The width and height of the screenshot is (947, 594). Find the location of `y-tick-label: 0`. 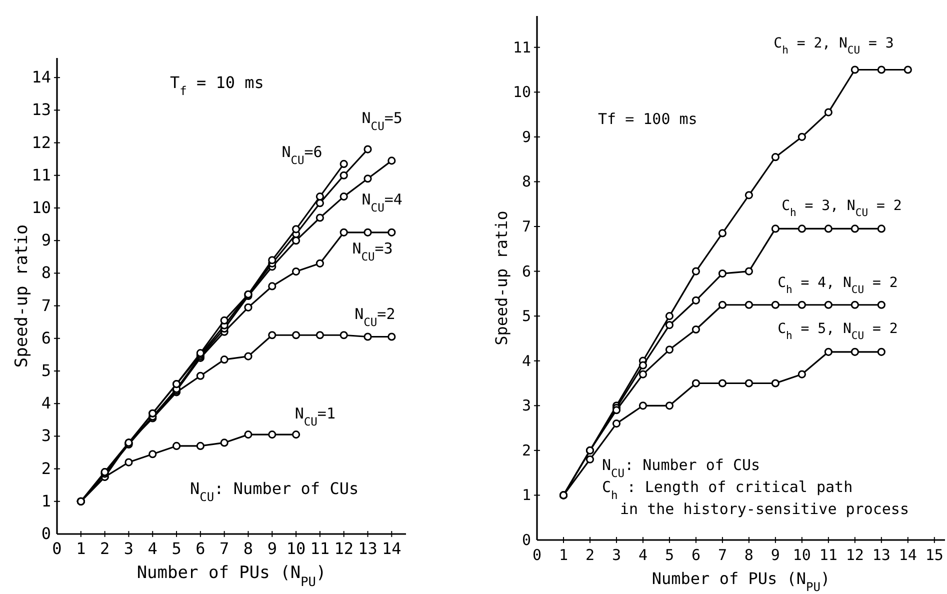

y-tick-label: 0 is located at coordinates (46, 533).